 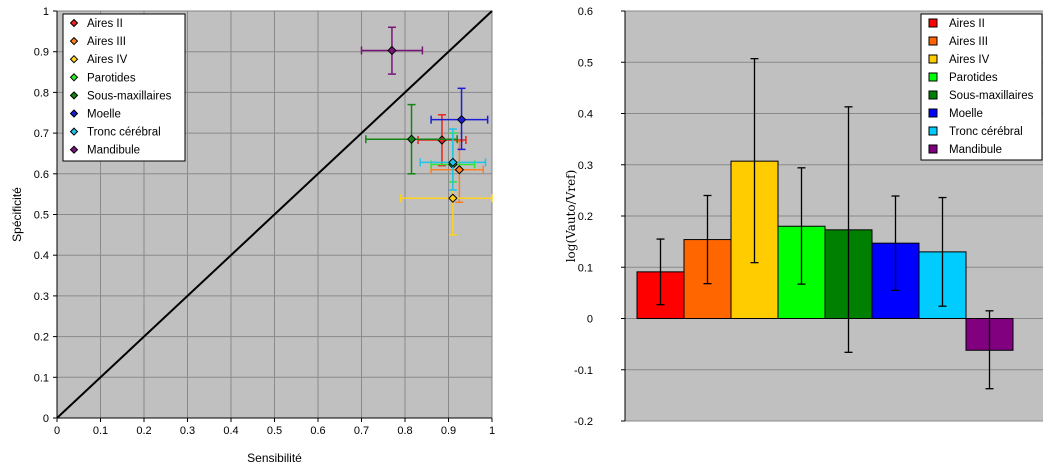 What do you see at coordinates (17, 214) in the screenshot?
I see `scatter-y-axis-title: Spécificité` at bounding box center [17, 214].